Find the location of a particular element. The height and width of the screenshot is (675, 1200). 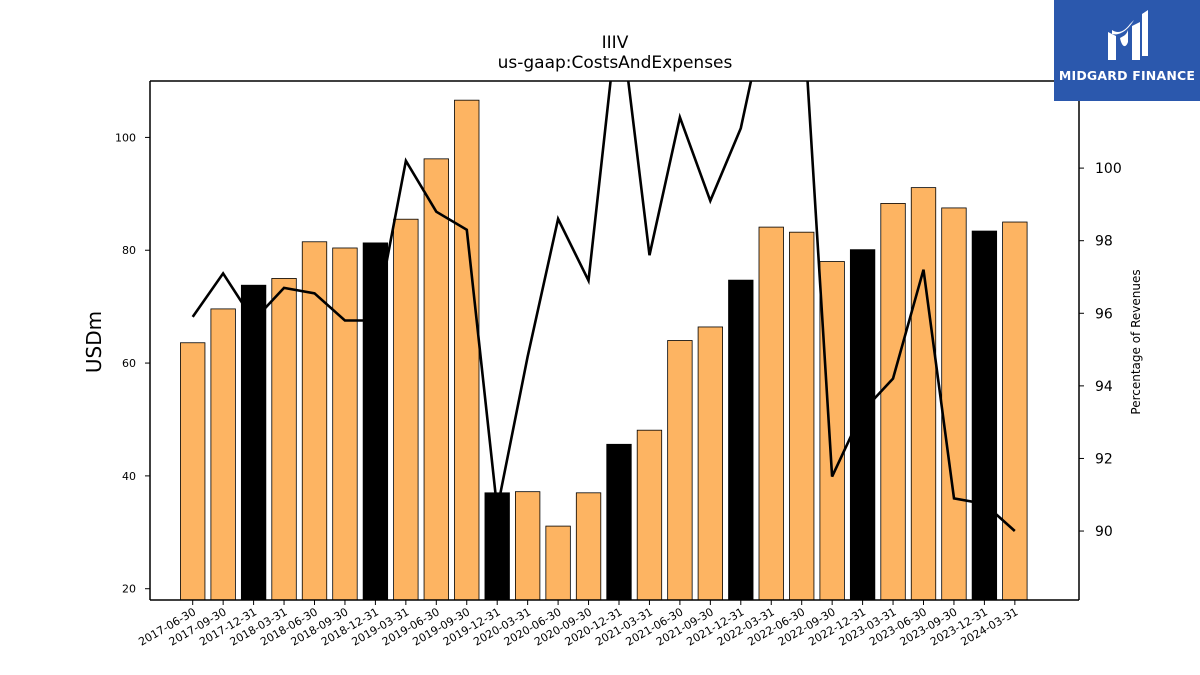

y2-tick-label: 90 is located at coordinates (1104, 532).